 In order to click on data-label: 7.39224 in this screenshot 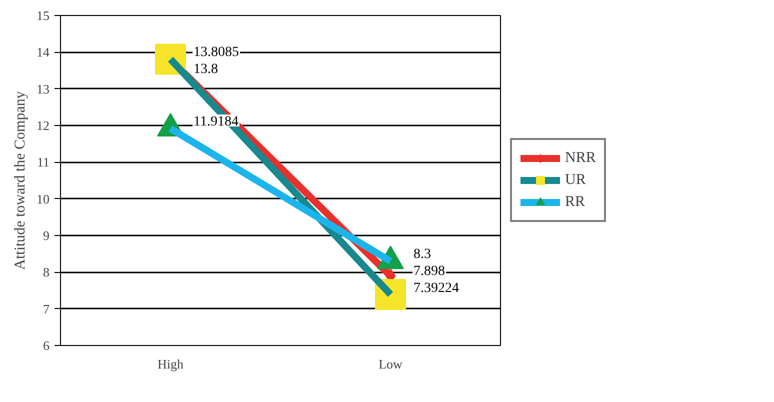, I will do `click(436, 288)`.